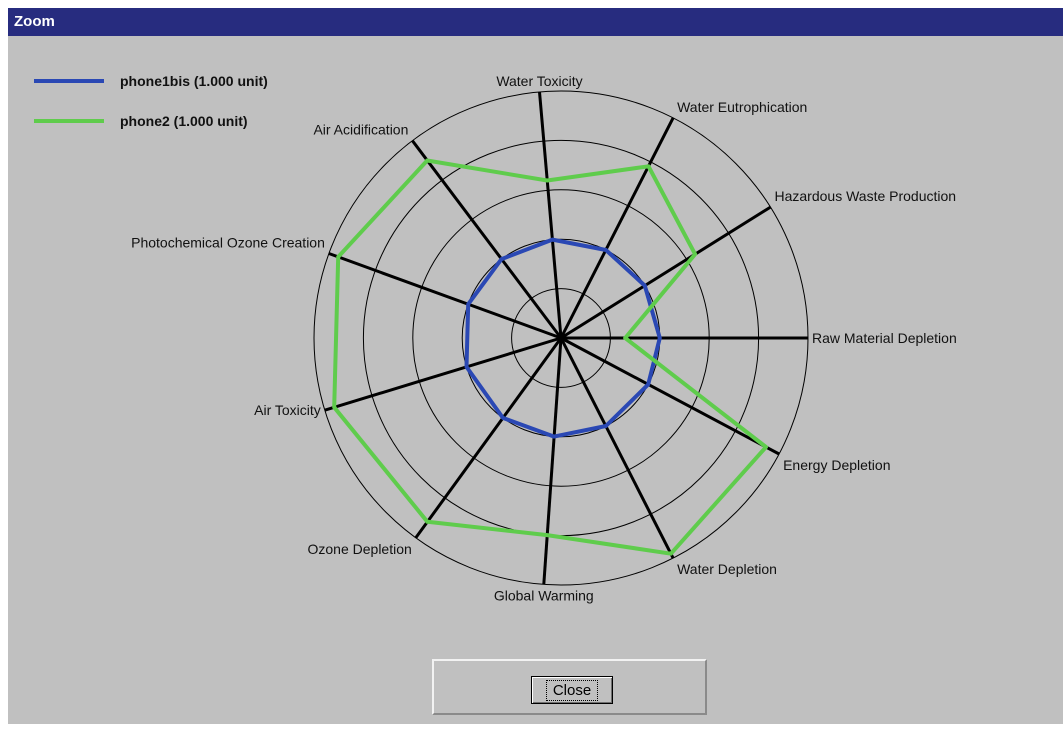  I want to click on category-label-5: Photochemical Ozone Creation, so click(228, 243).